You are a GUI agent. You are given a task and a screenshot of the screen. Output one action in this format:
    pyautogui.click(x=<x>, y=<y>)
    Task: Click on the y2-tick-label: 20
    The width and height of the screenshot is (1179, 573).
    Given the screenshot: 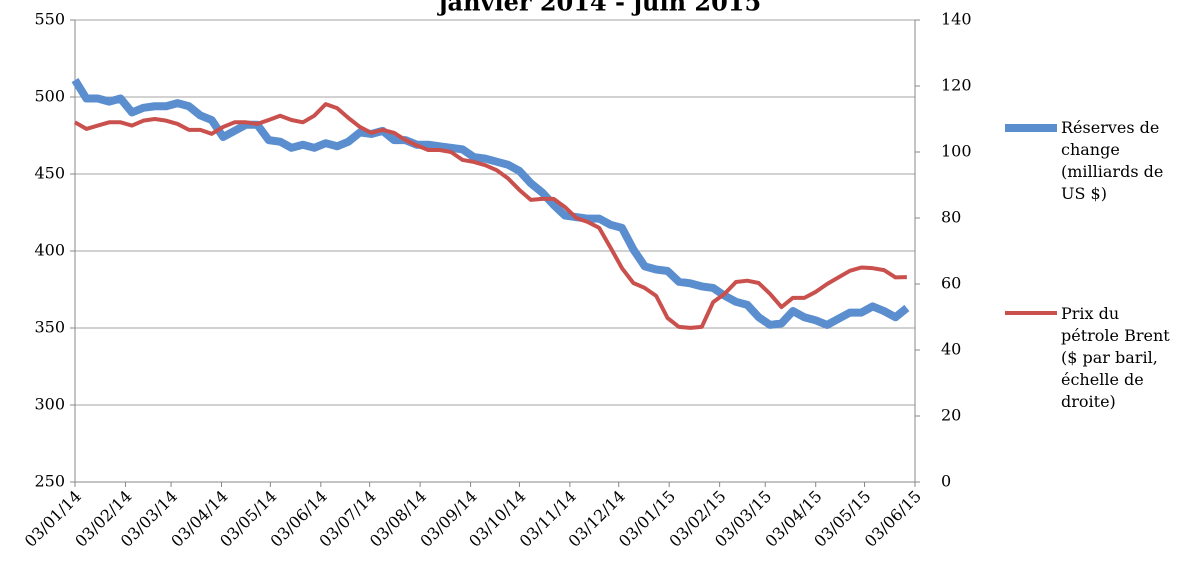 What is the action you would take?
    pyautogui.click(x=951, y=415)
    